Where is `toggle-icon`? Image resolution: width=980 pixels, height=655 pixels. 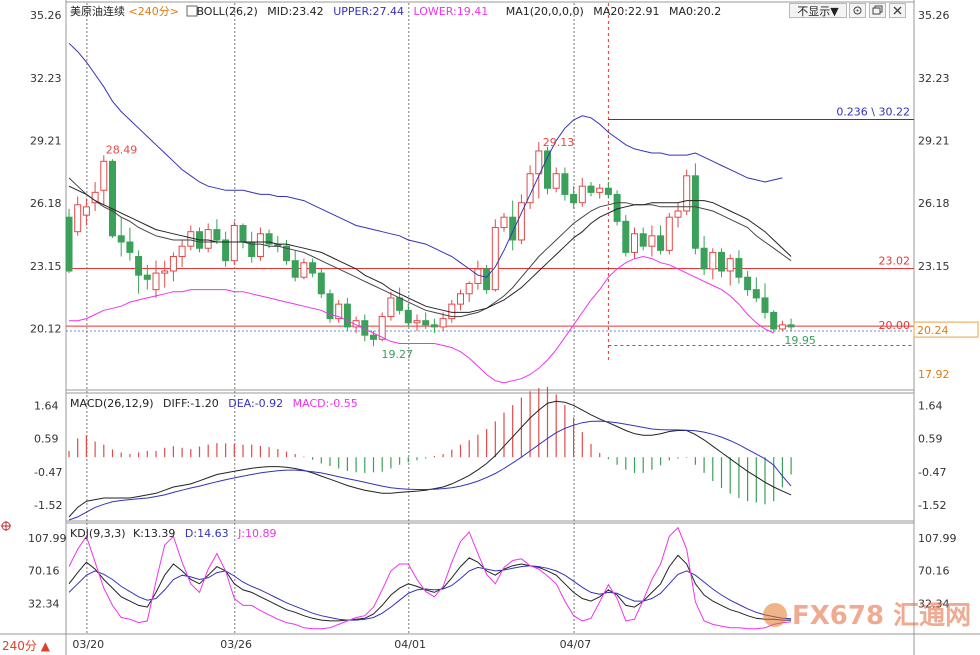 toggle-icon is located at coordinates (192, 11).